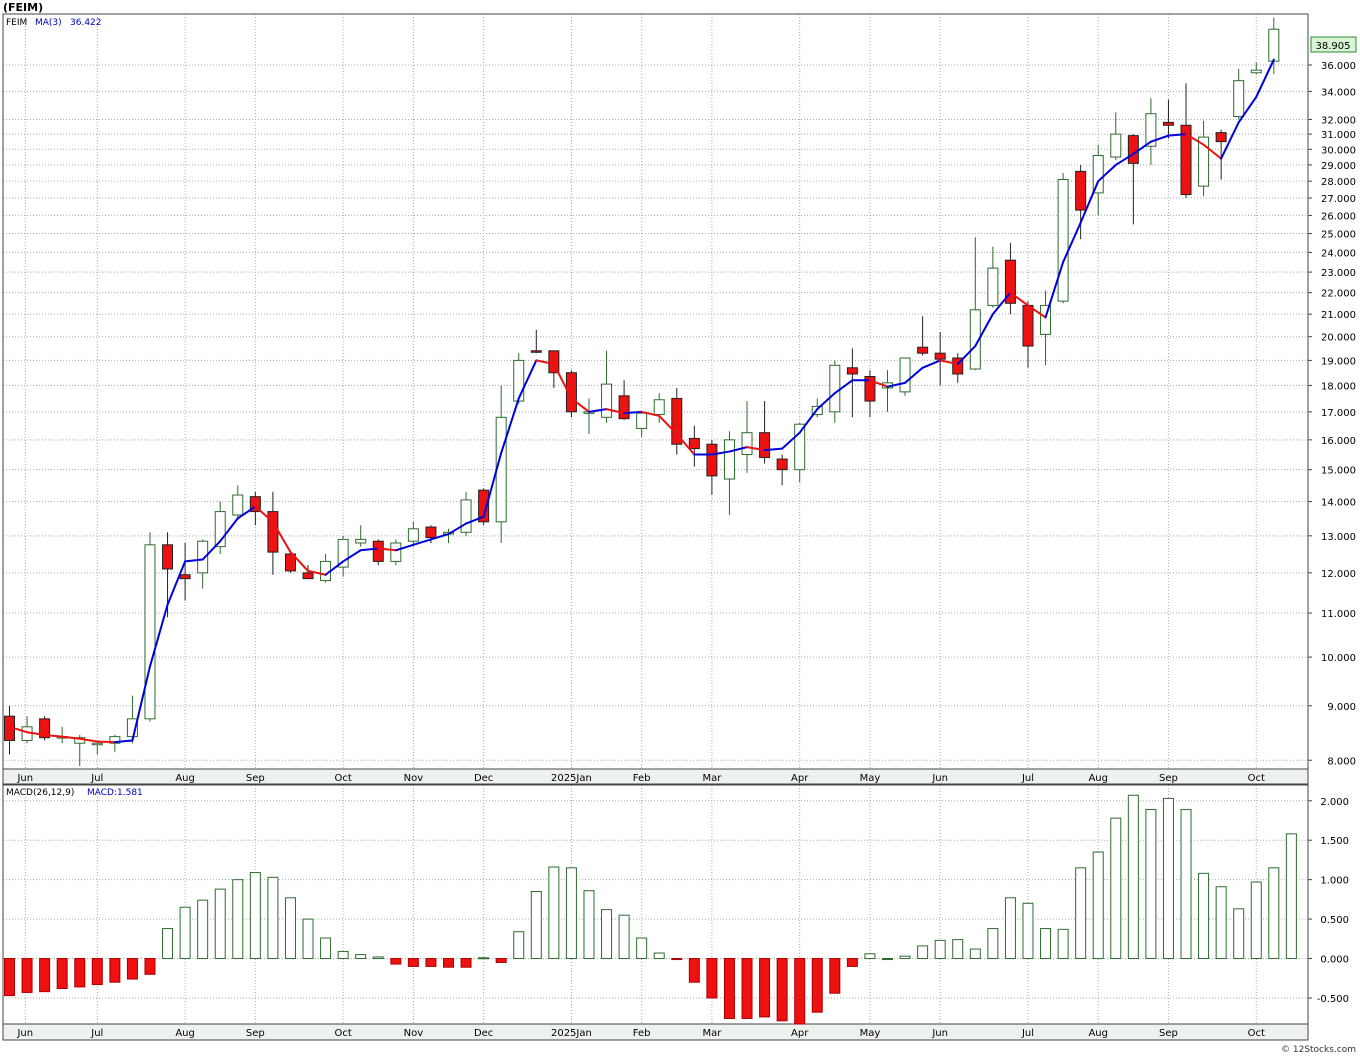  I want to click on price-month-label: Sep, so click(1168, 778).